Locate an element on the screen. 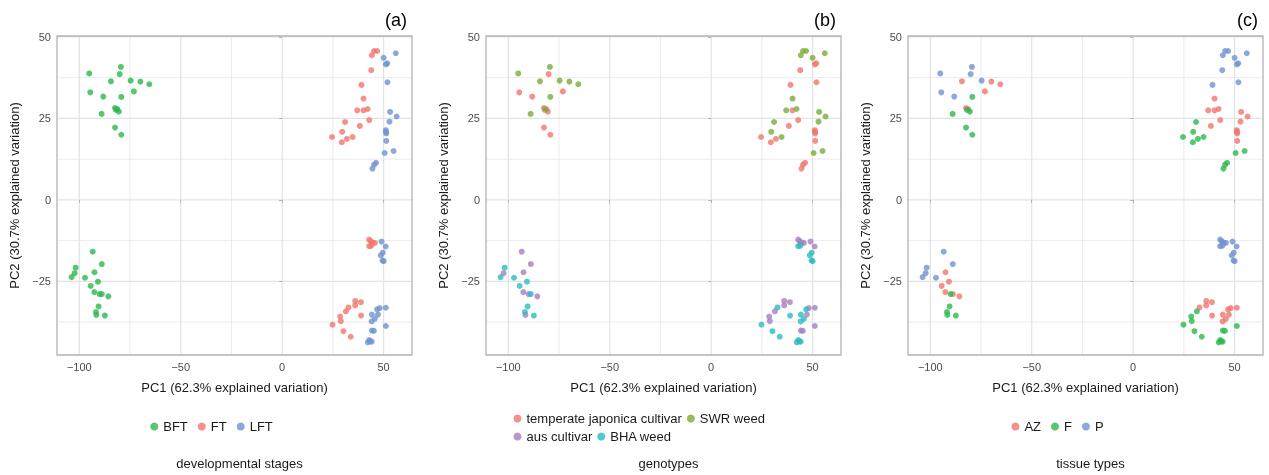  legend-label: AZ is located at coordinates (1033, 426).